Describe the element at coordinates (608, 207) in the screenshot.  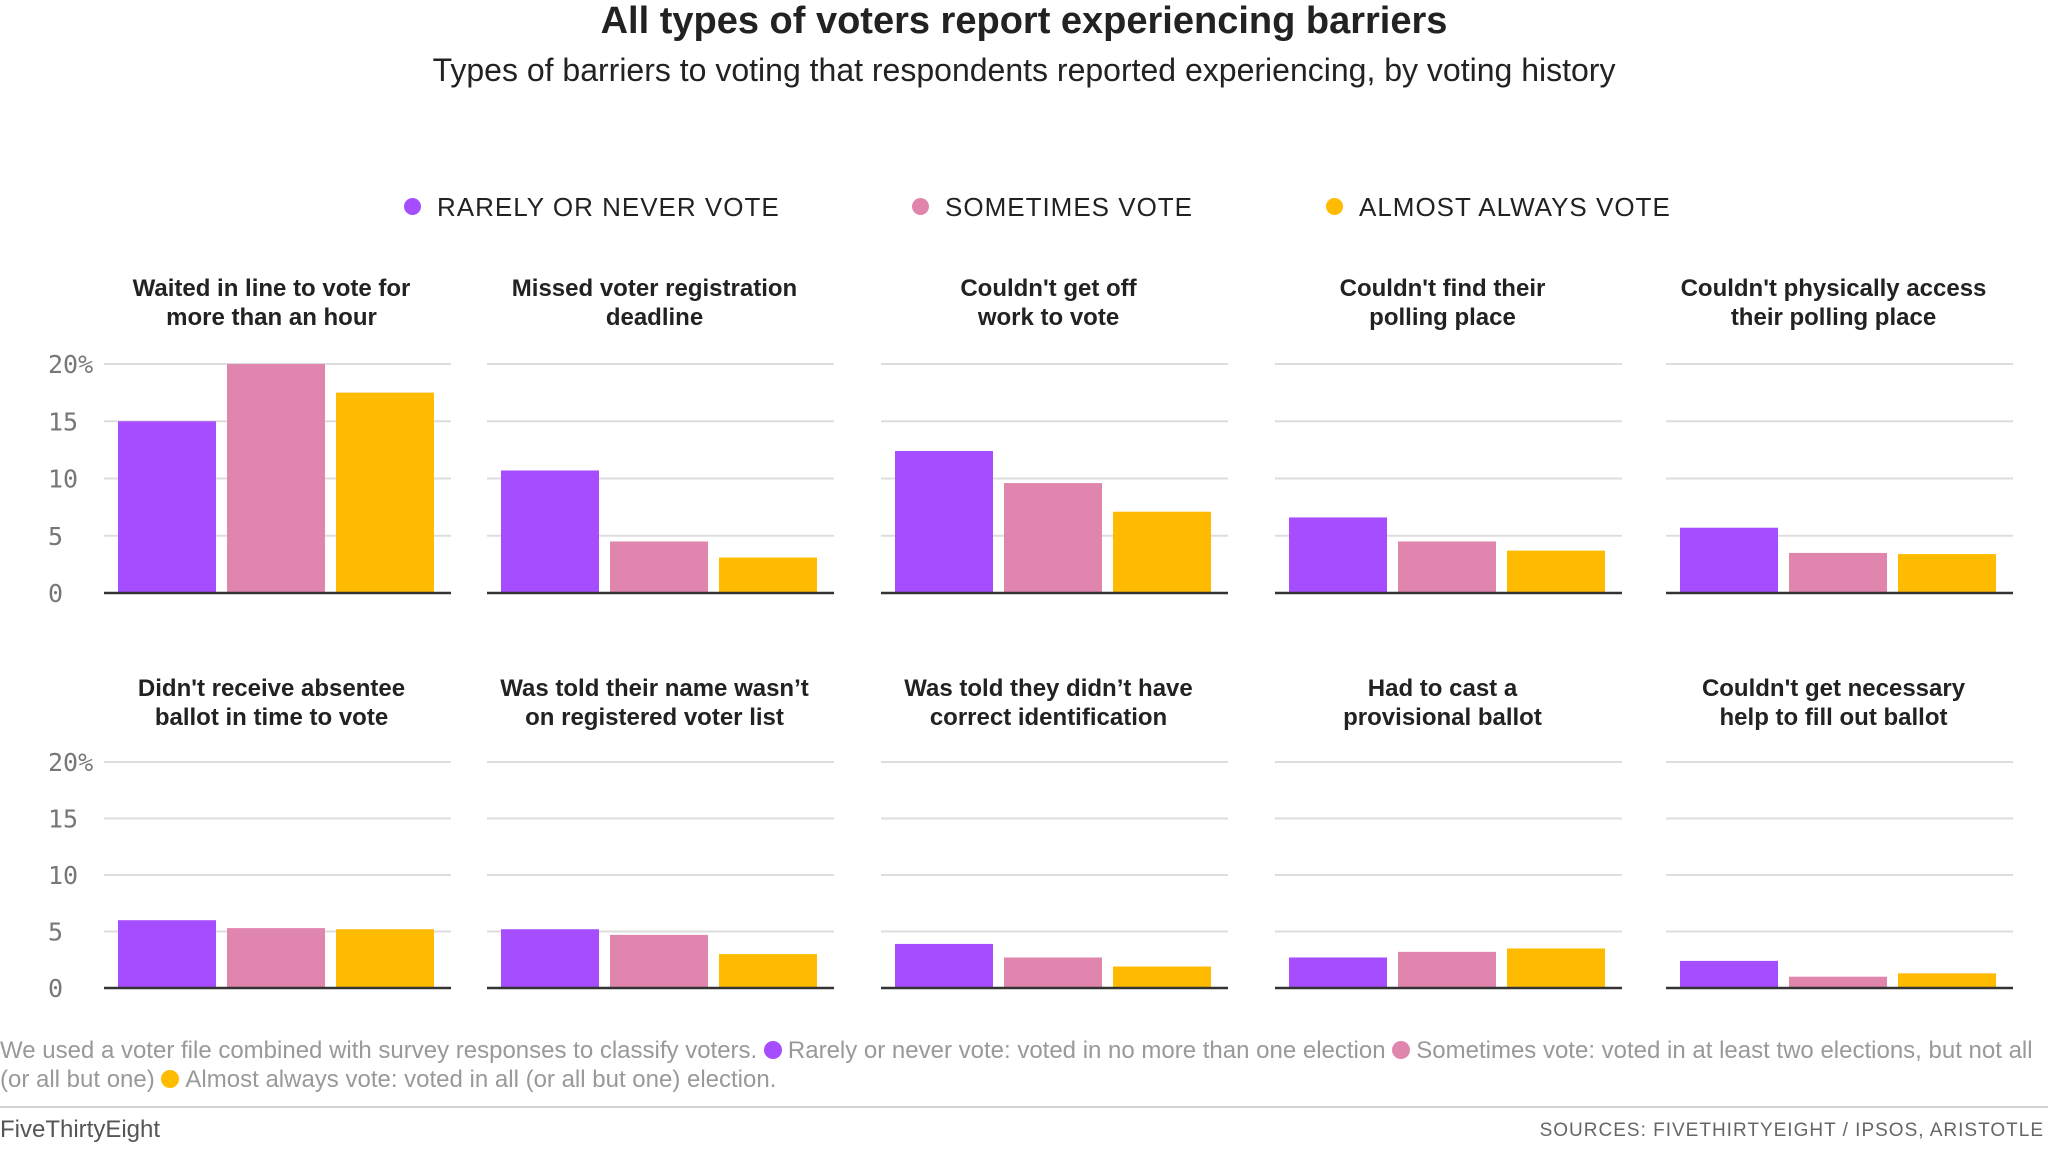
I see `legend-label-rarely: RARELY OR NEVER VOTE` at that location.